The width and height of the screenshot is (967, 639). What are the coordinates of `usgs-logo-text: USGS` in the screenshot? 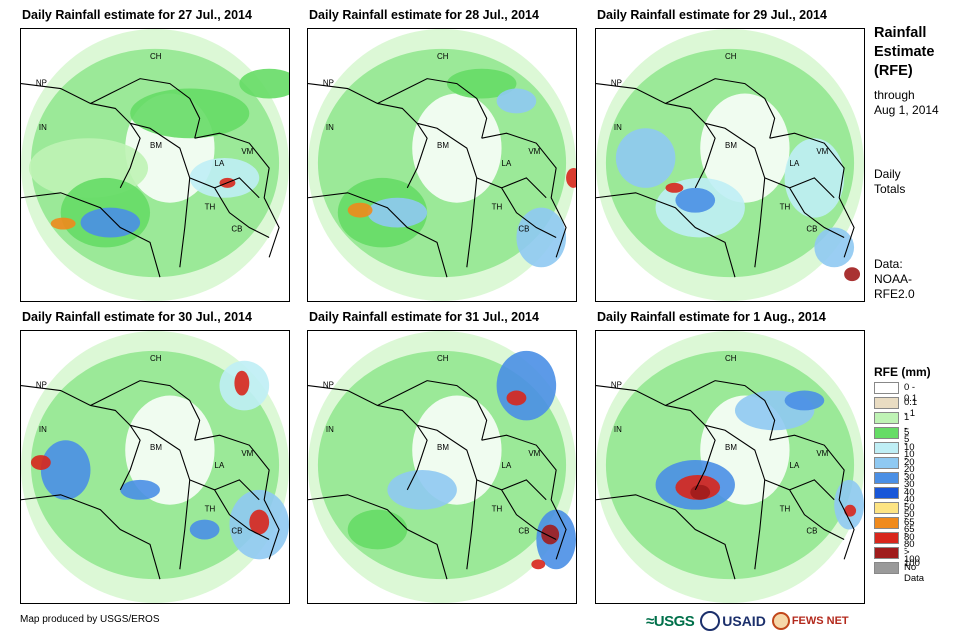 It's located at (674, 621).